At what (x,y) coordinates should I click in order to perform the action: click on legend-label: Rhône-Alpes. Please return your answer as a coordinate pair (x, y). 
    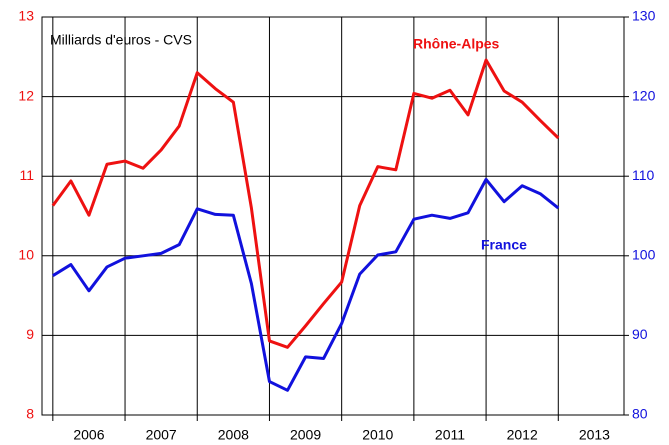
    Looking at the image, I should click on (456, 44).